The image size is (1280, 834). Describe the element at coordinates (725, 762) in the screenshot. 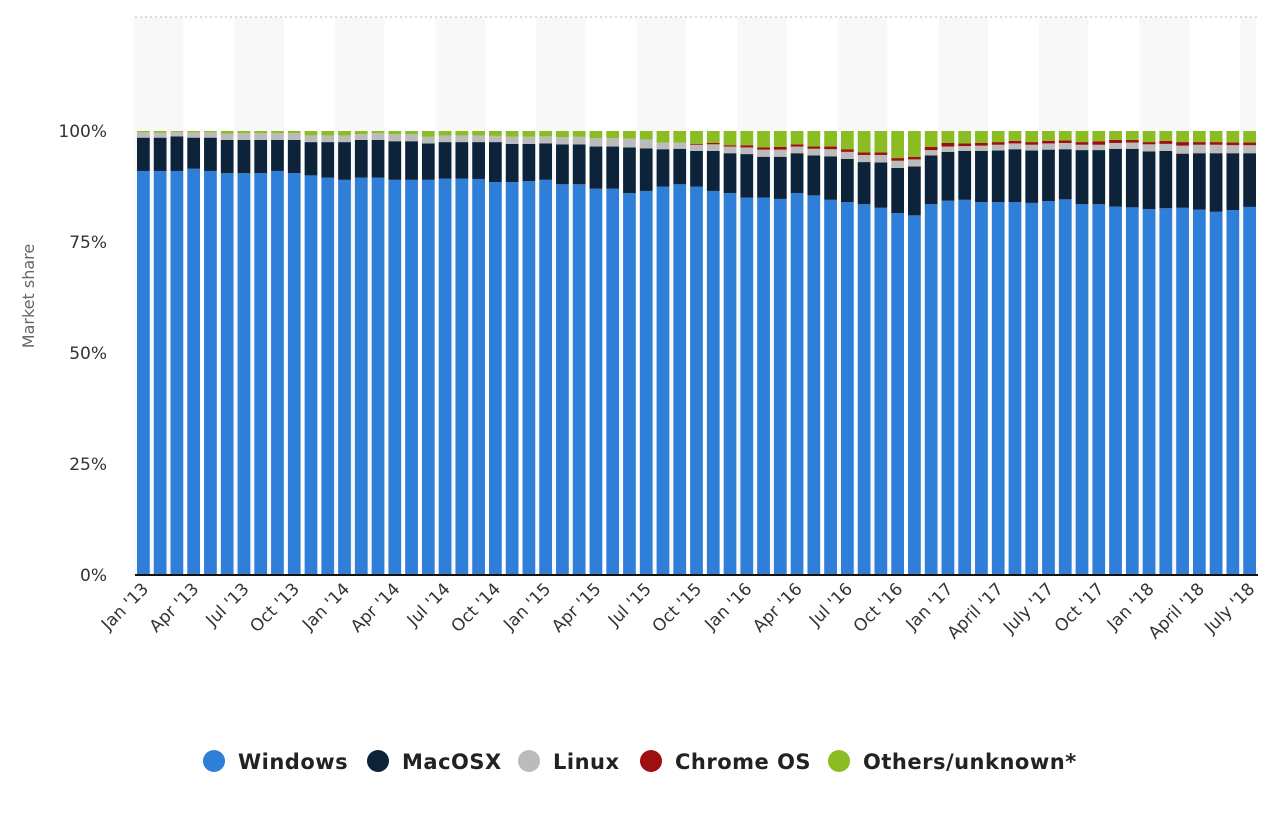

I see `legend-item: Chrome OS` at that location.